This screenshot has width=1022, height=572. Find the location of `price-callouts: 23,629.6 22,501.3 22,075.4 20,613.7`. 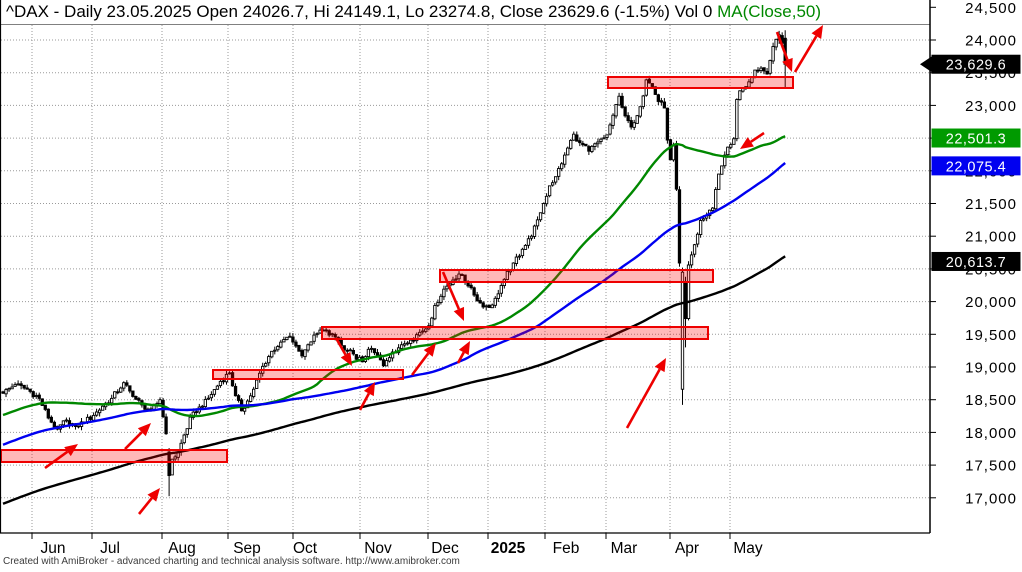

price-callouts: 23,629.6 22,501.3 22,075.4 20,613.7 is located at coordinates (970, 162).